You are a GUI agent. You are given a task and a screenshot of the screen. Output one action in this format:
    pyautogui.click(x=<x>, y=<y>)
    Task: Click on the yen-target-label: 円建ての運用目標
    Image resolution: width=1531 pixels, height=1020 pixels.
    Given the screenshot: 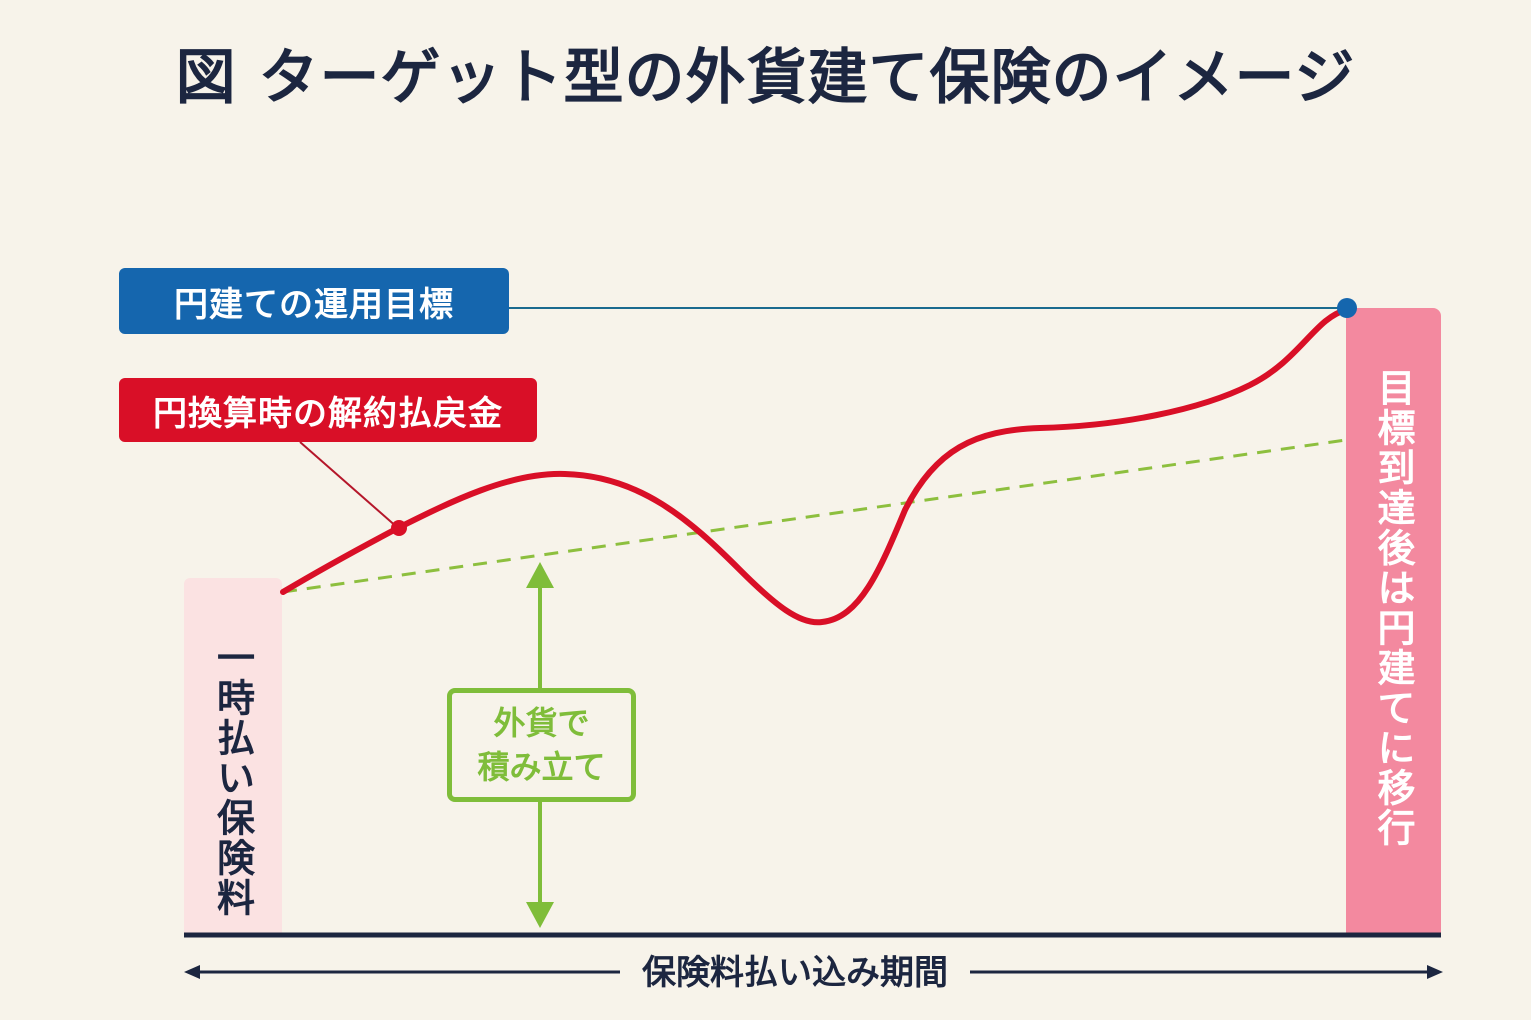 What is the action you would take?
    pyautogui.click(x=314, y=301)
    